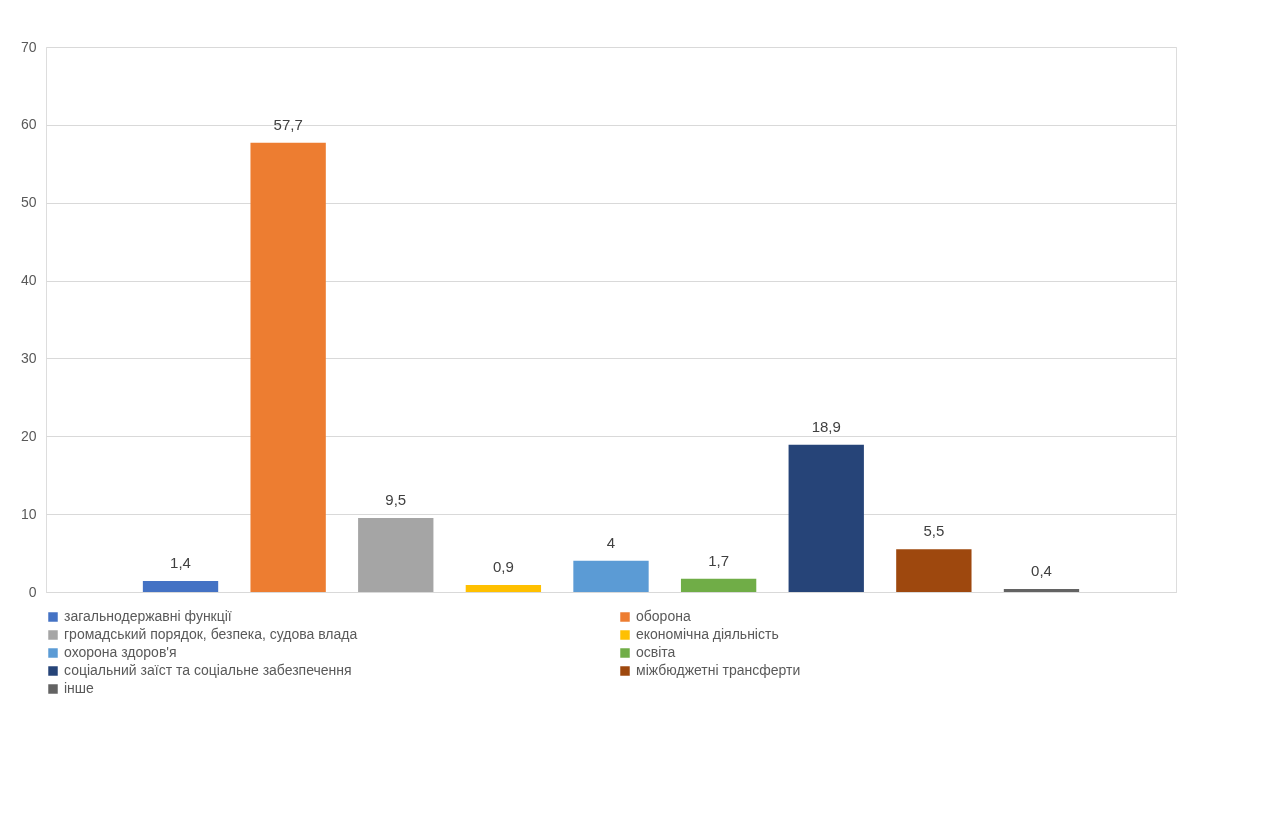  Describe the element at coordinates (32, 591) in the screenshot. I see `y-tick-label: 0` at that location.